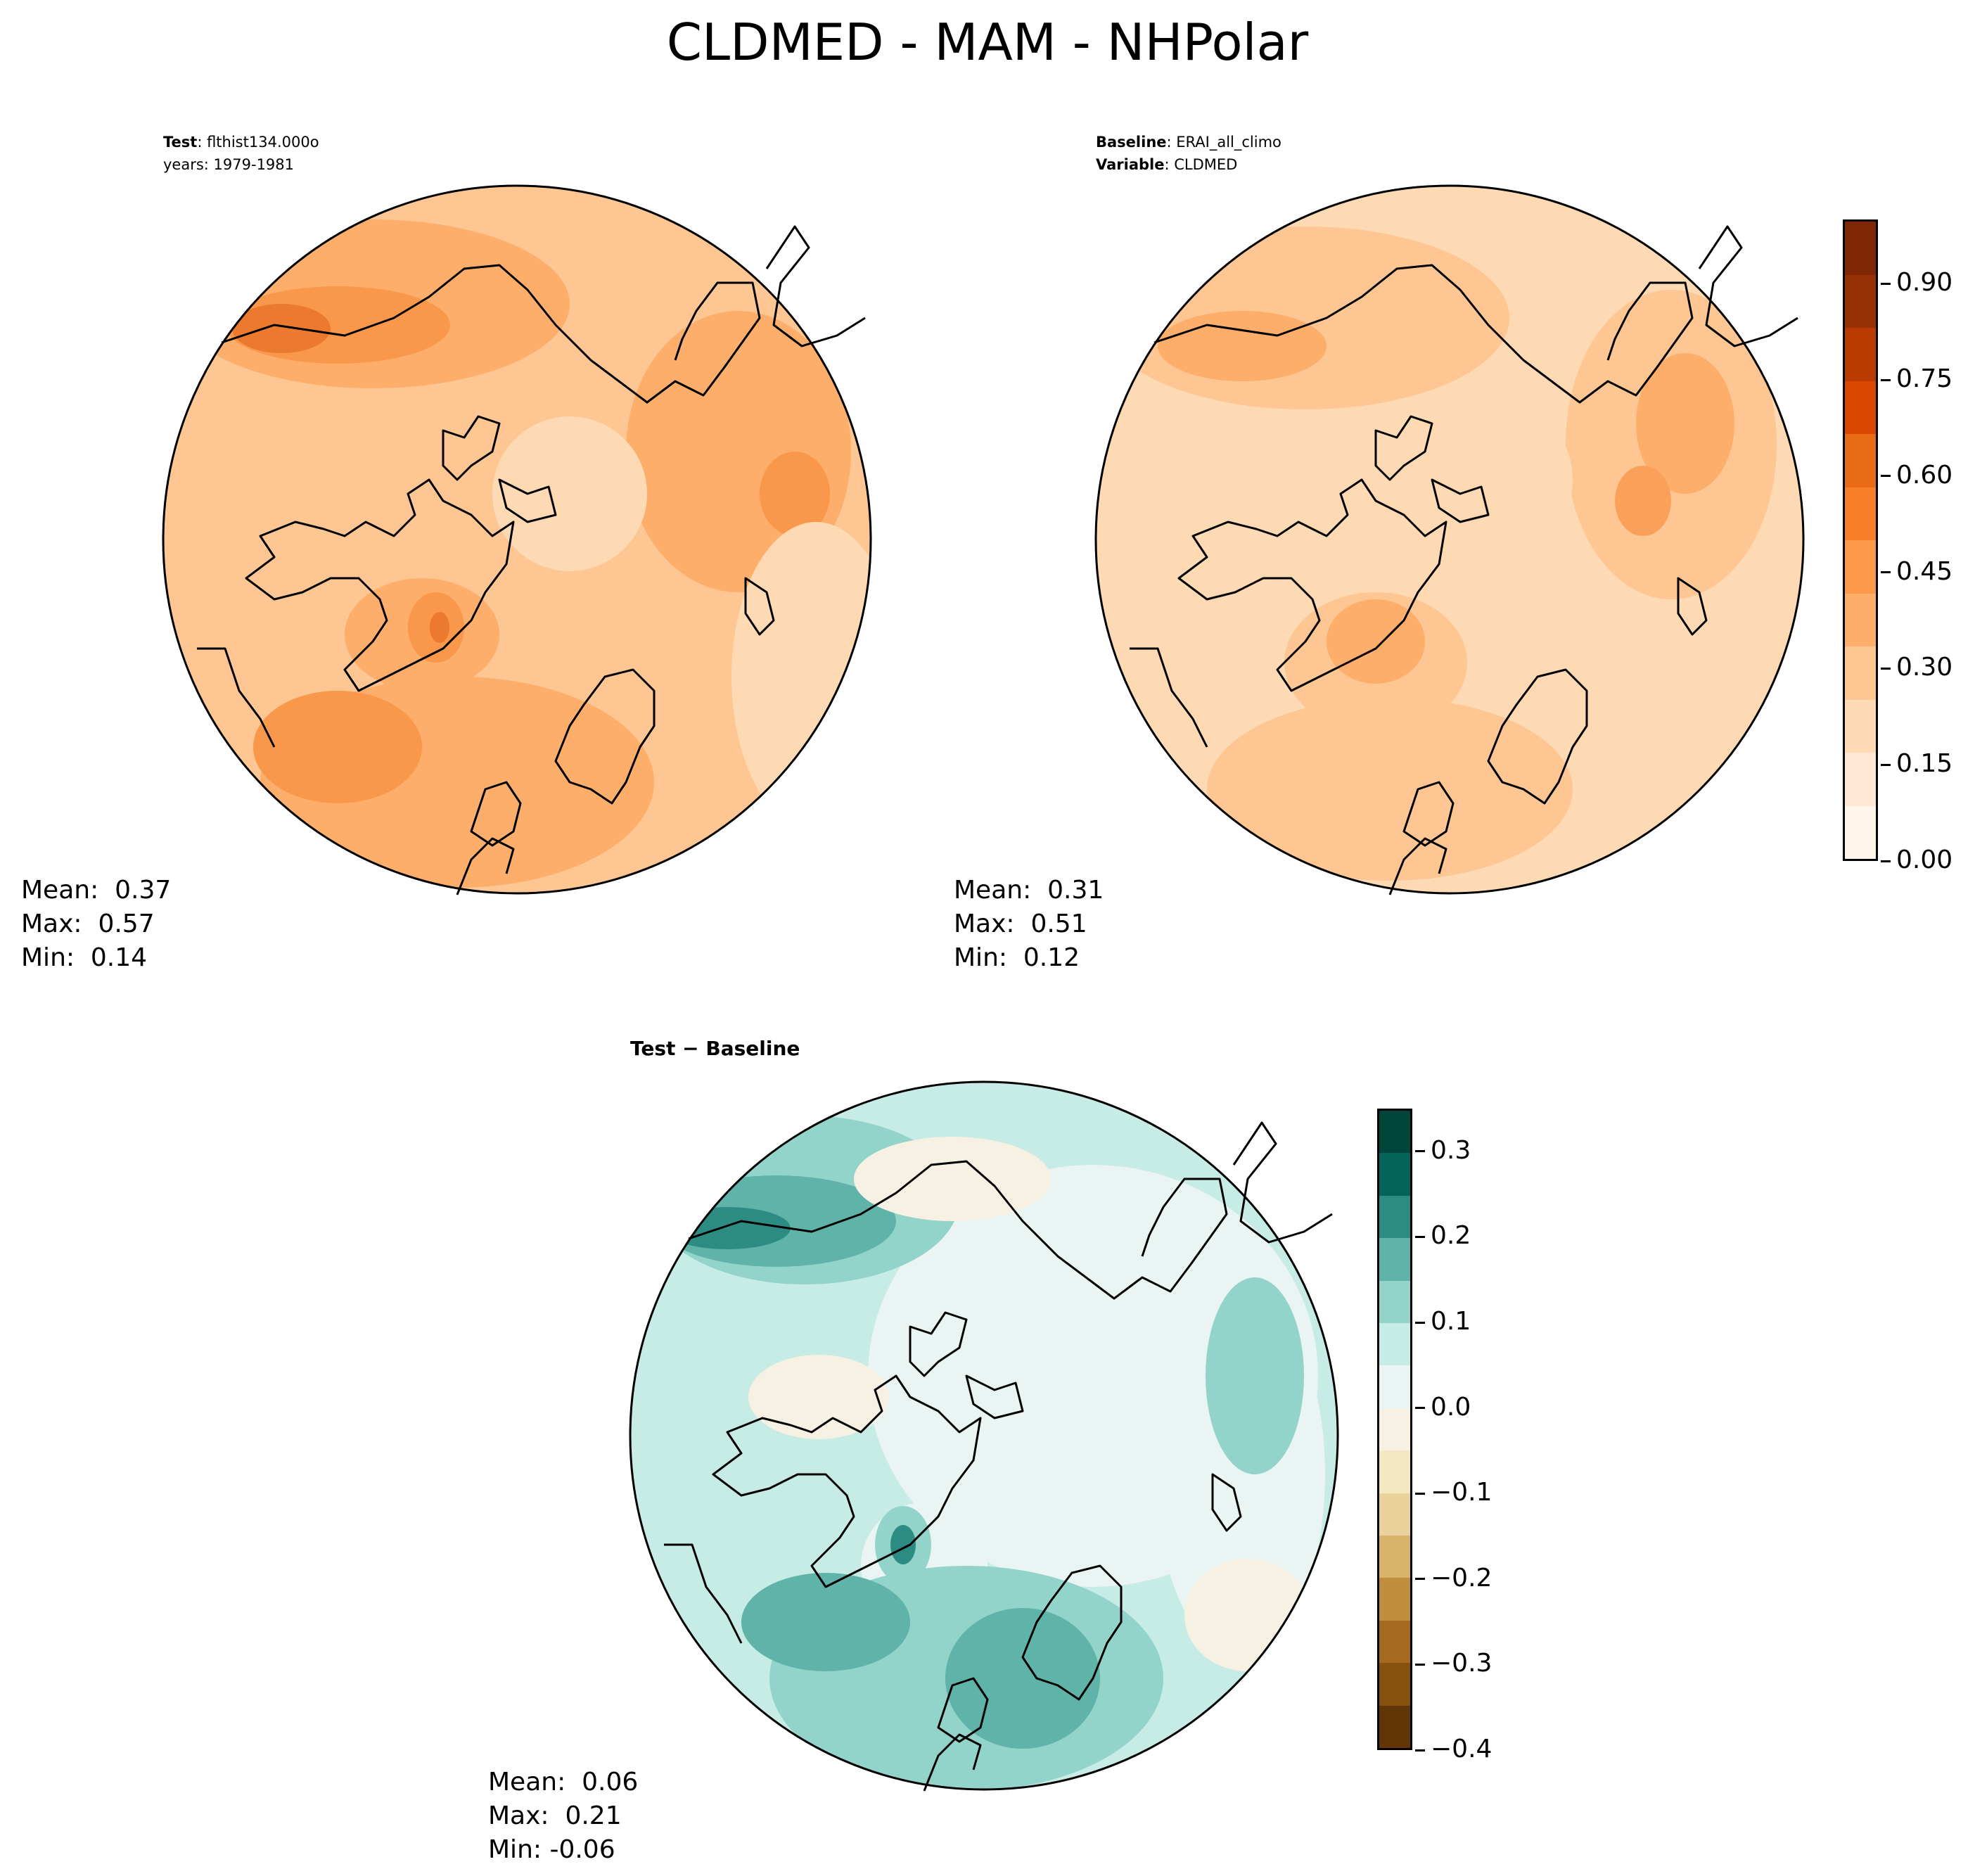  Describe the element at coordinates (1916, 571) in the screenshot. I see `colorbar-main-tick-label: 0.45` at that location.